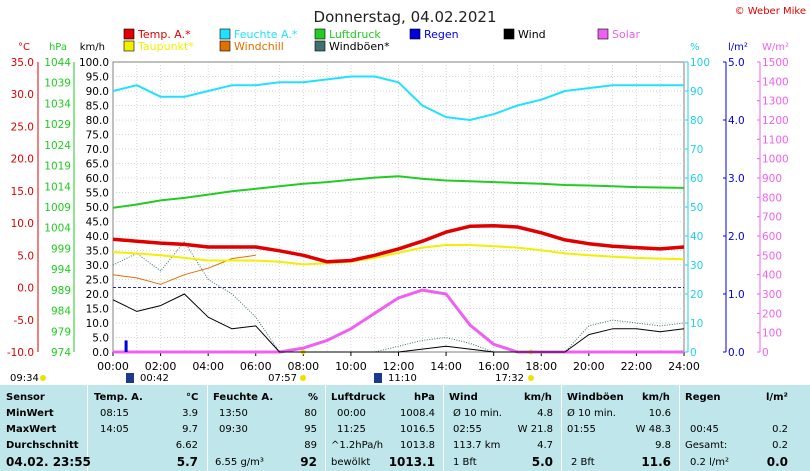  Describe the element at coordinates (165, 46) in the screenshot. I see `legend-label: Taupunkt*` at that location.